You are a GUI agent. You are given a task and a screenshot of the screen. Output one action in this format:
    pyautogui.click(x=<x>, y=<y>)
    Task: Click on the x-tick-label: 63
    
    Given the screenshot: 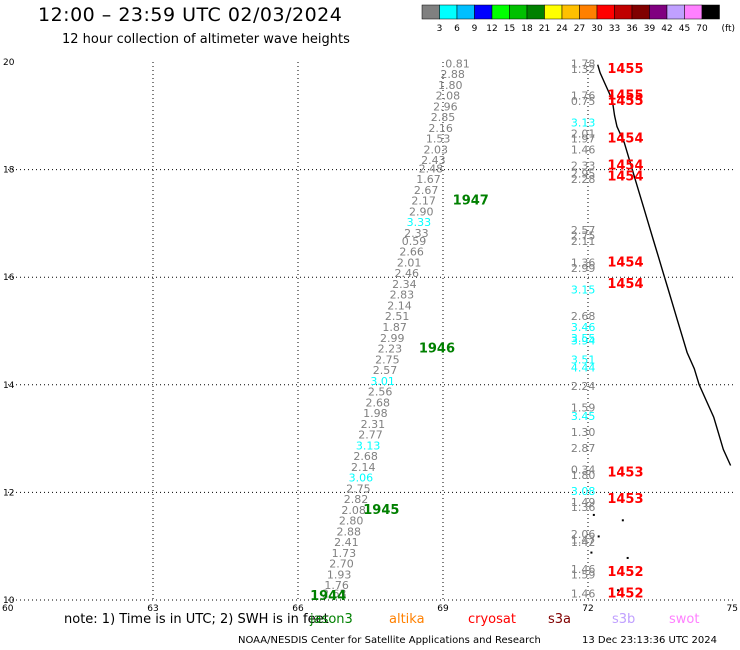 What is the action you would take?
    pyautogui.click(x=152, y=609)
    